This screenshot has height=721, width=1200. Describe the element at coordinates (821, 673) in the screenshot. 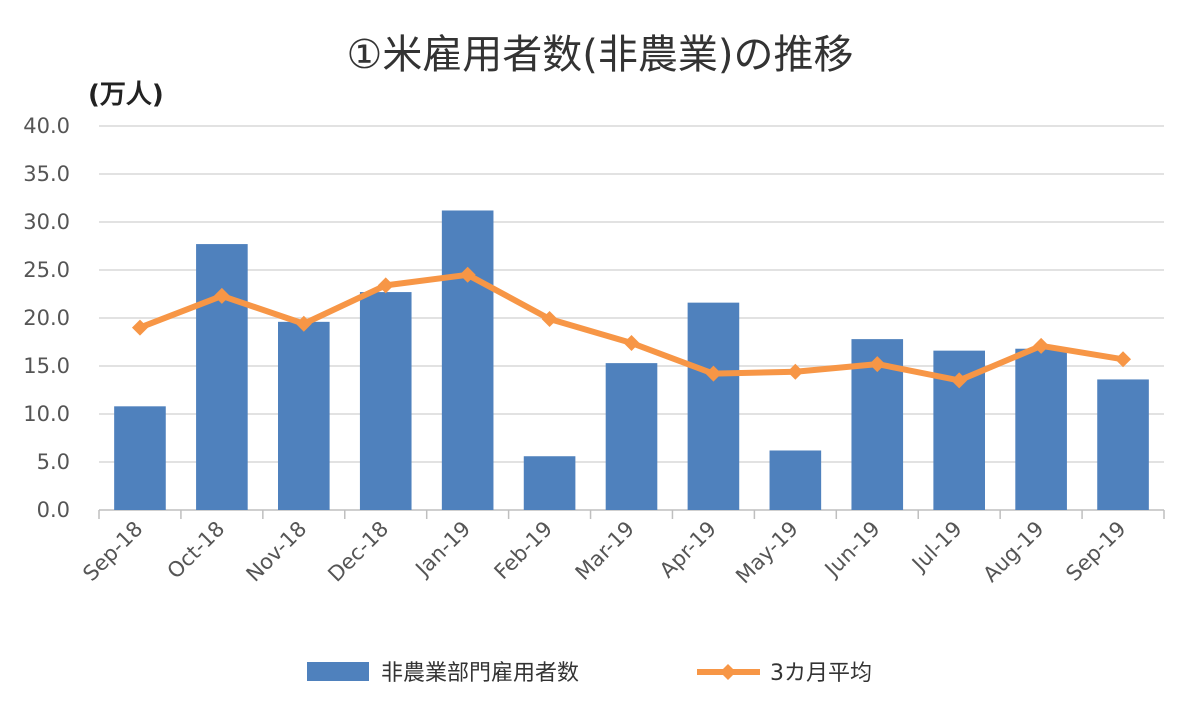

I see `legend-line-label: 3カ月平均` at that location.